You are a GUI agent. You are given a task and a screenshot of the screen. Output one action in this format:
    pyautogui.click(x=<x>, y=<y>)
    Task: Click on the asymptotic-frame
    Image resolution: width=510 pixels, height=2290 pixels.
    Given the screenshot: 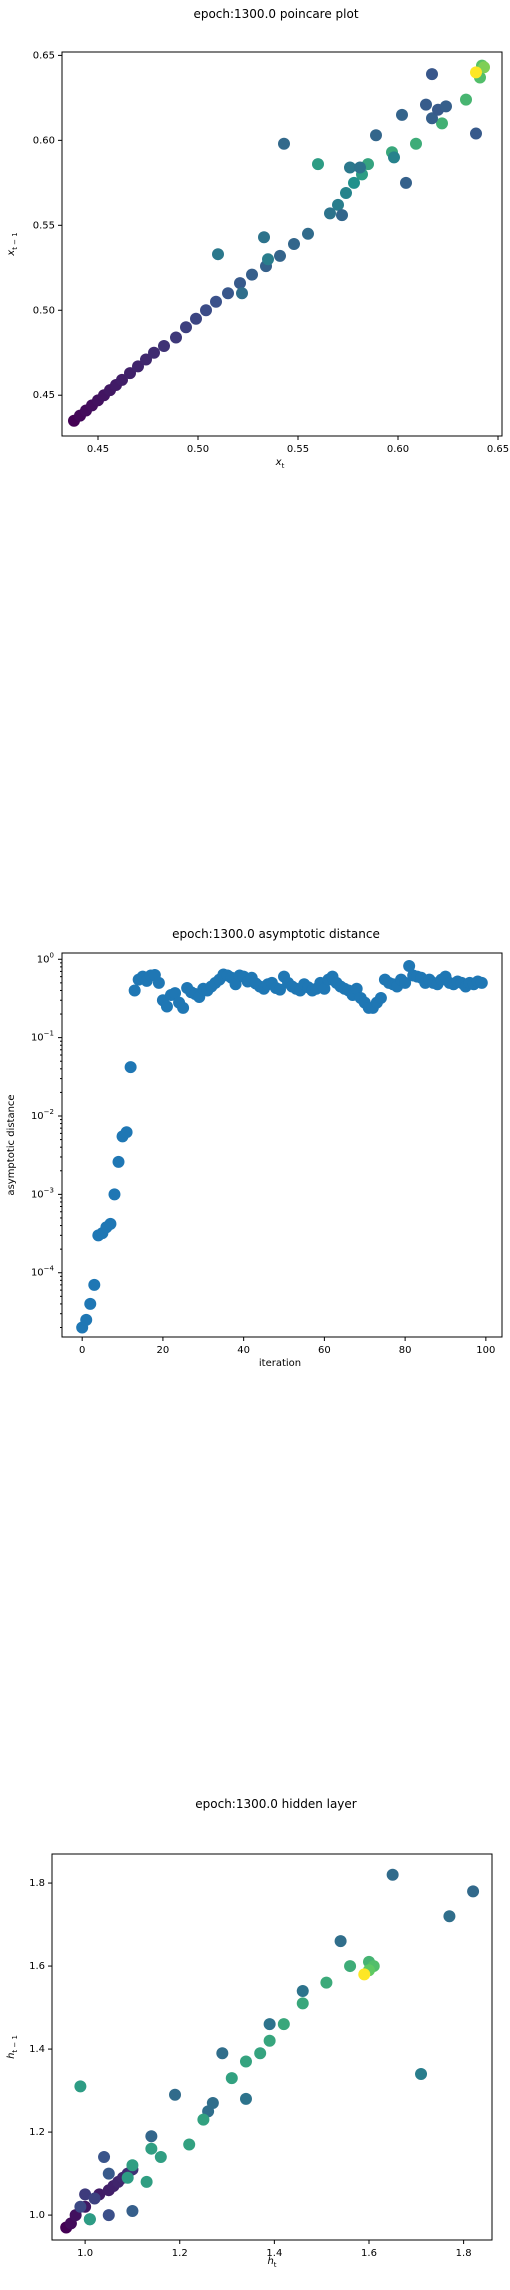 What is the action you would take?
    pyautogui.click(x=282, y=1145)
    